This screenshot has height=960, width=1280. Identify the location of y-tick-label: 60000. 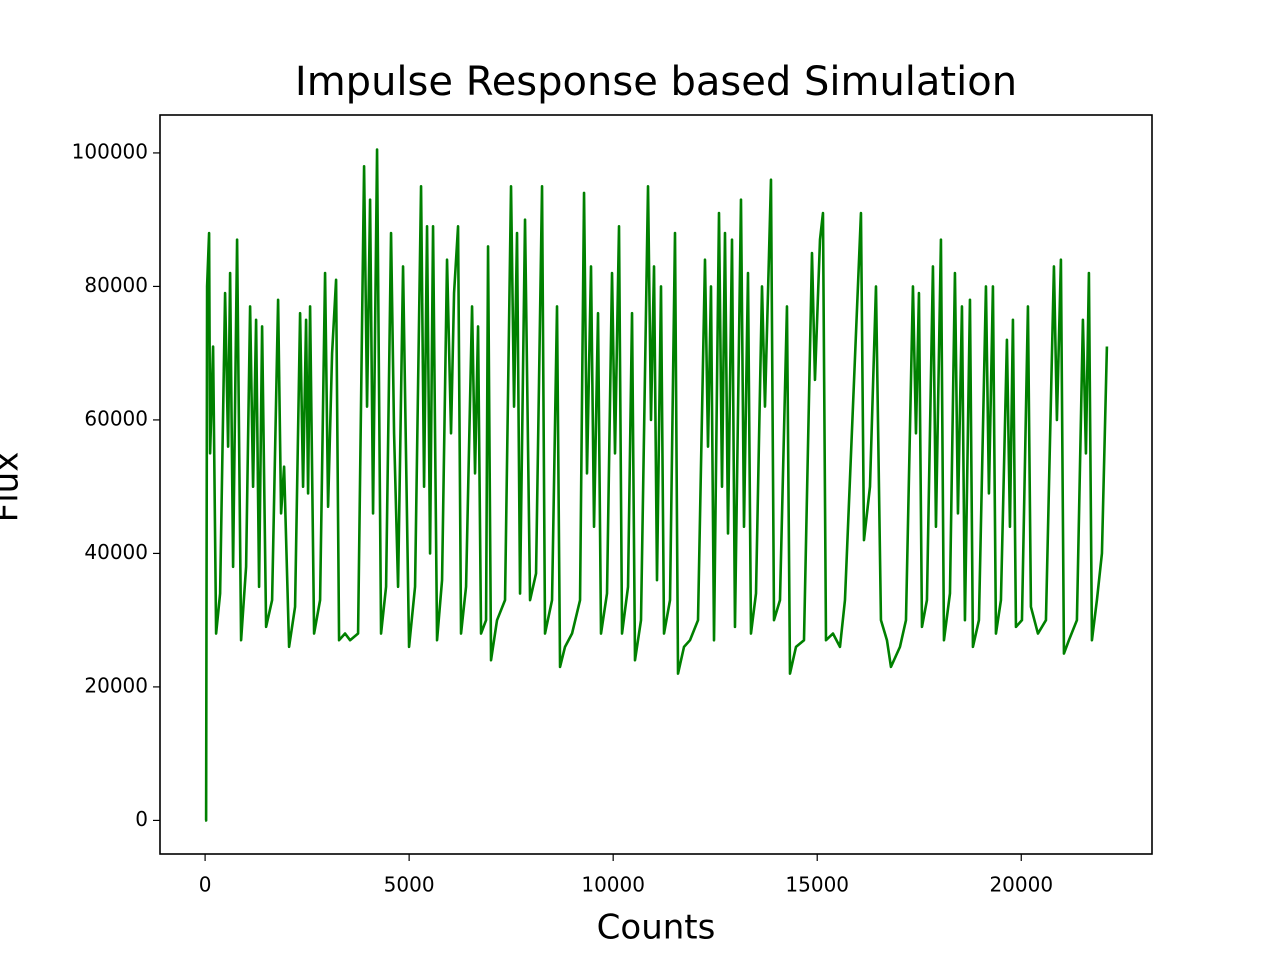
(116, 418).